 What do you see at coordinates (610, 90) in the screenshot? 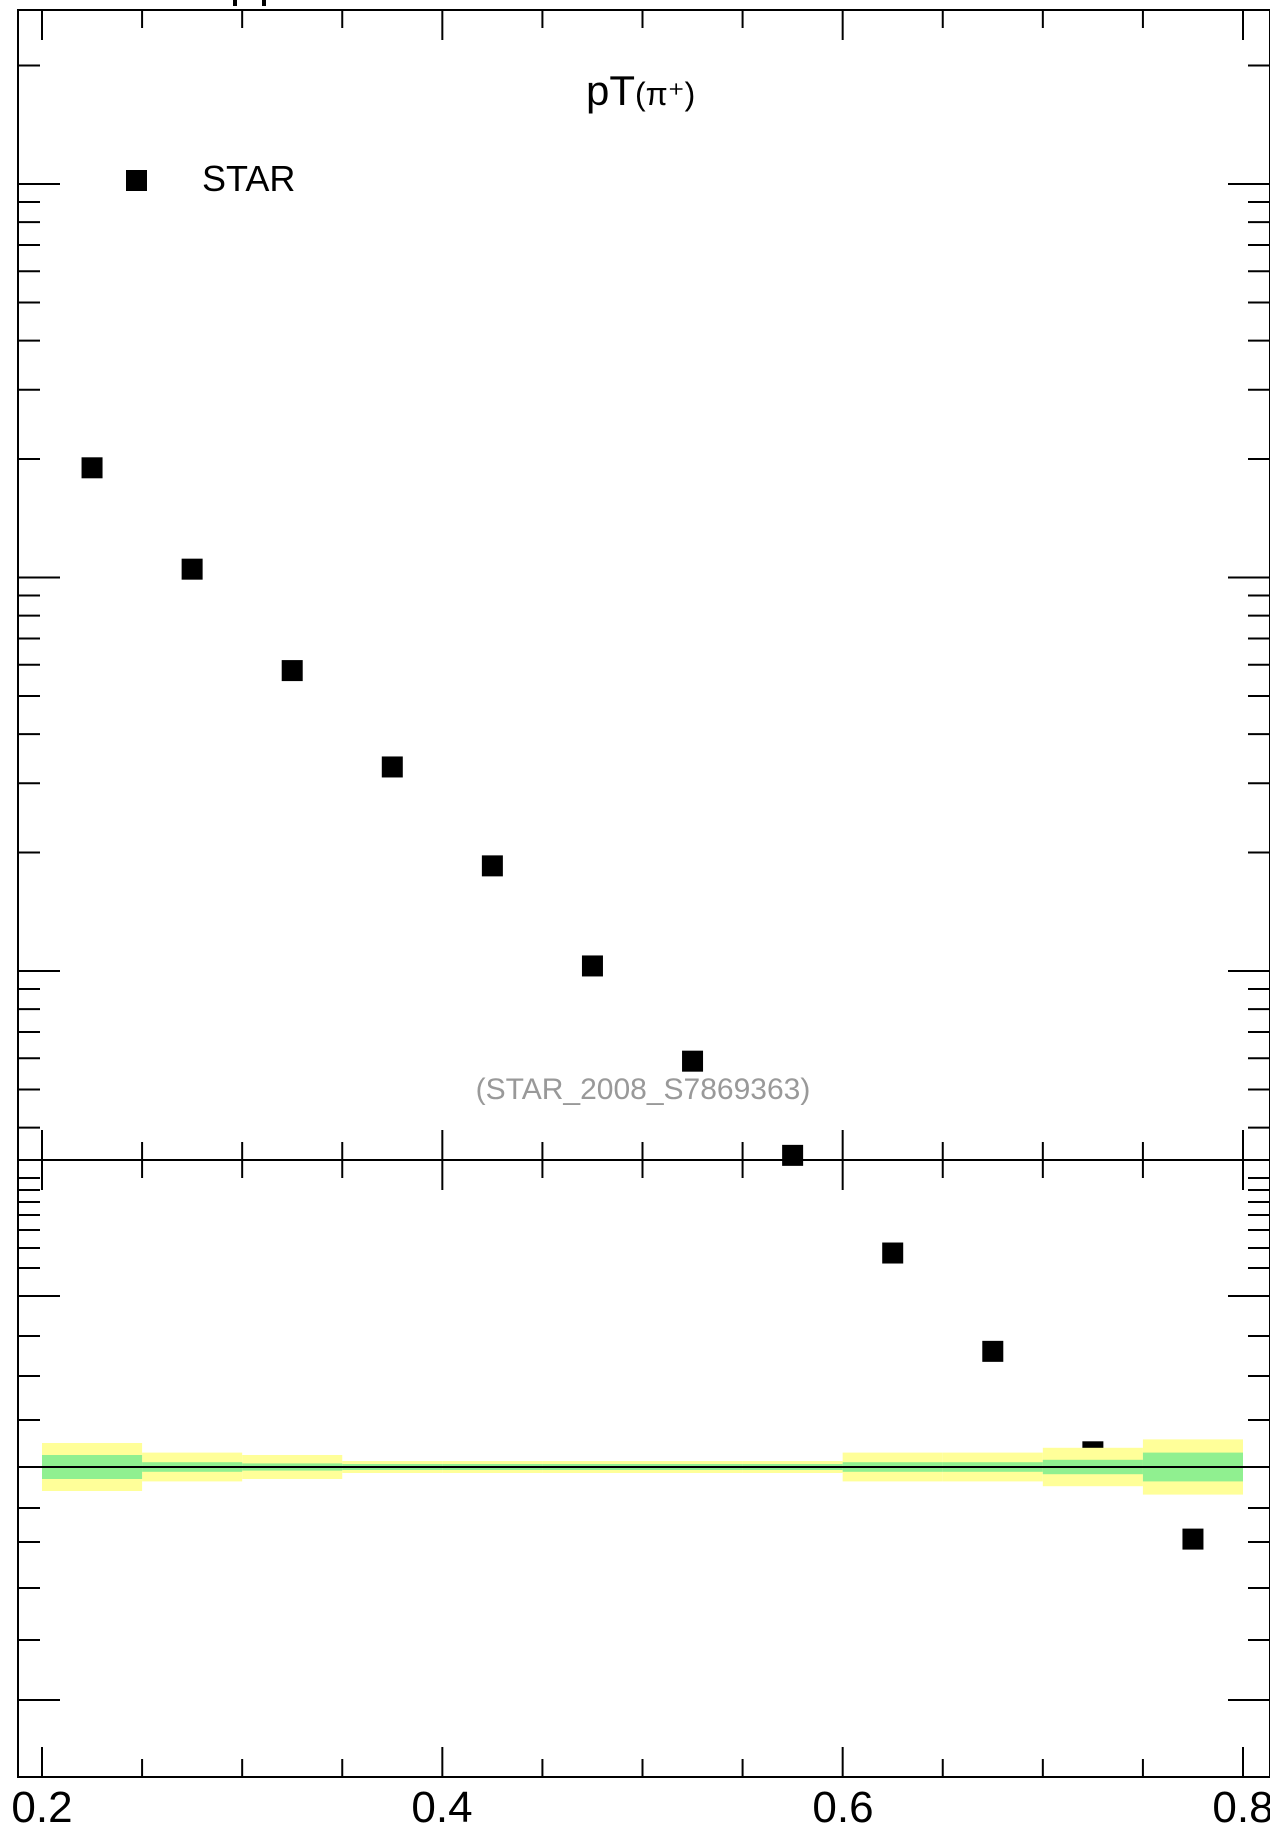
I see `plot-title-text: pT` at bounding box center [610, 90].